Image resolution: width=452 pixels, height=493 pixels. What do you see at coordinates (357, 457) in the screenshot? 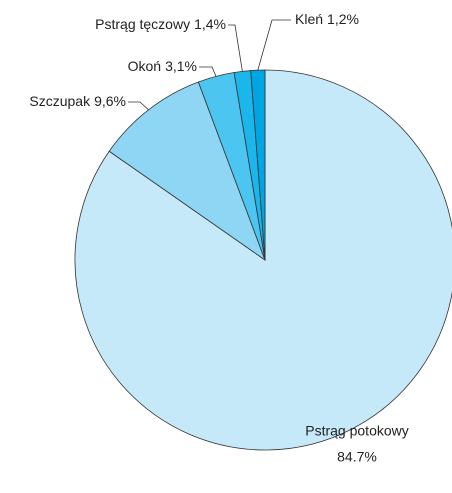
I see `slice-value-label: 84.7%` at bounding box center [357, 457].